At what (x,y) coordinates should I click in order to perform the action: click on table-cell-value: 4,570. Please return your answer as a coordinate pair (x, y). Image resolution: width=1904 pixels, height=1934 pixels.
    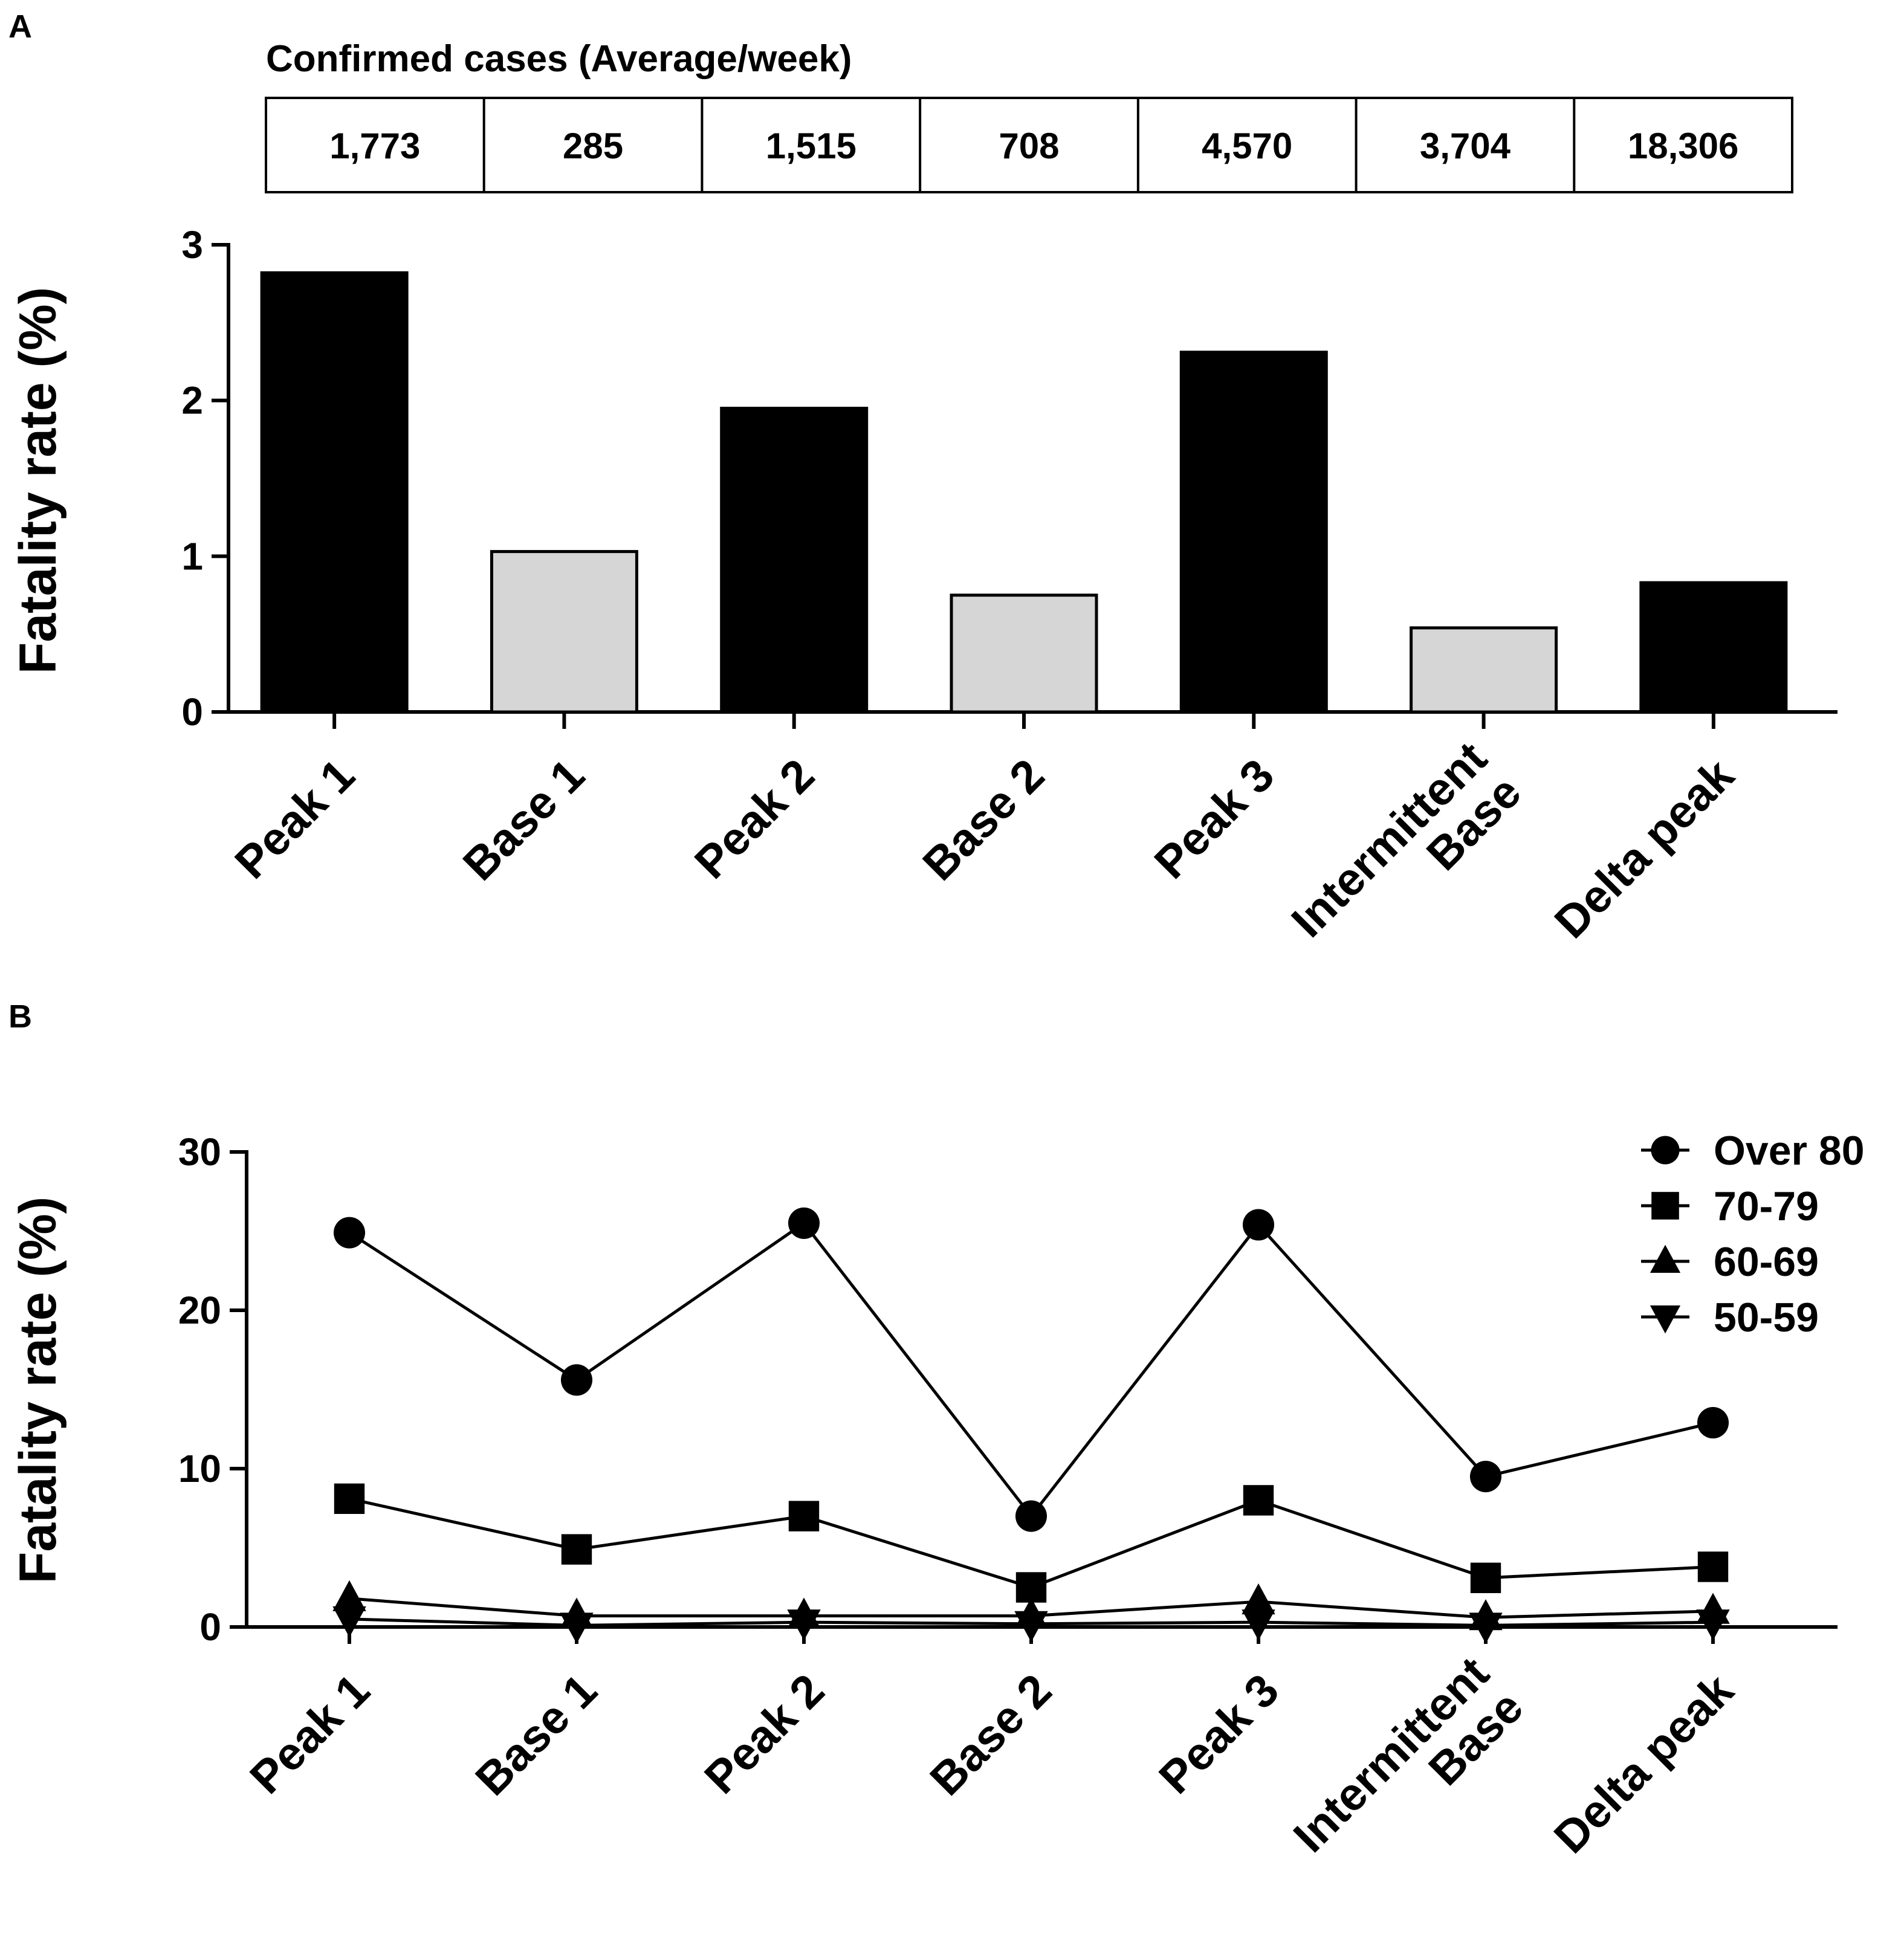
    Looking at the image, I should click on (1247, 146).